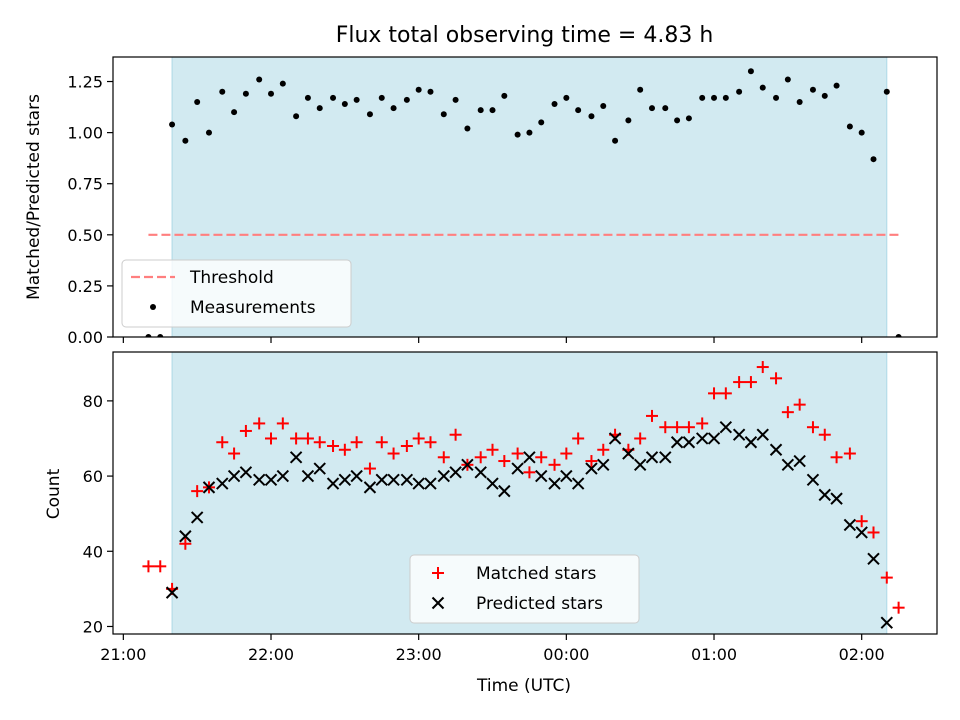  Describe the element at coordinates (525, 35) in the screenshot. I see `chart-title: Flux total observing time = 4.83 h` at that location.